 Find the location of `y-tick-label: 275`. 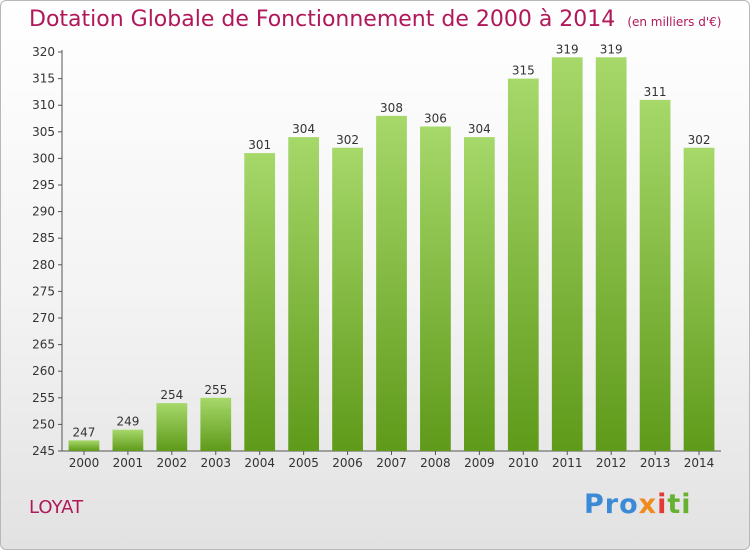

y-tick-label: 275 is located at coordinates (43, 291).